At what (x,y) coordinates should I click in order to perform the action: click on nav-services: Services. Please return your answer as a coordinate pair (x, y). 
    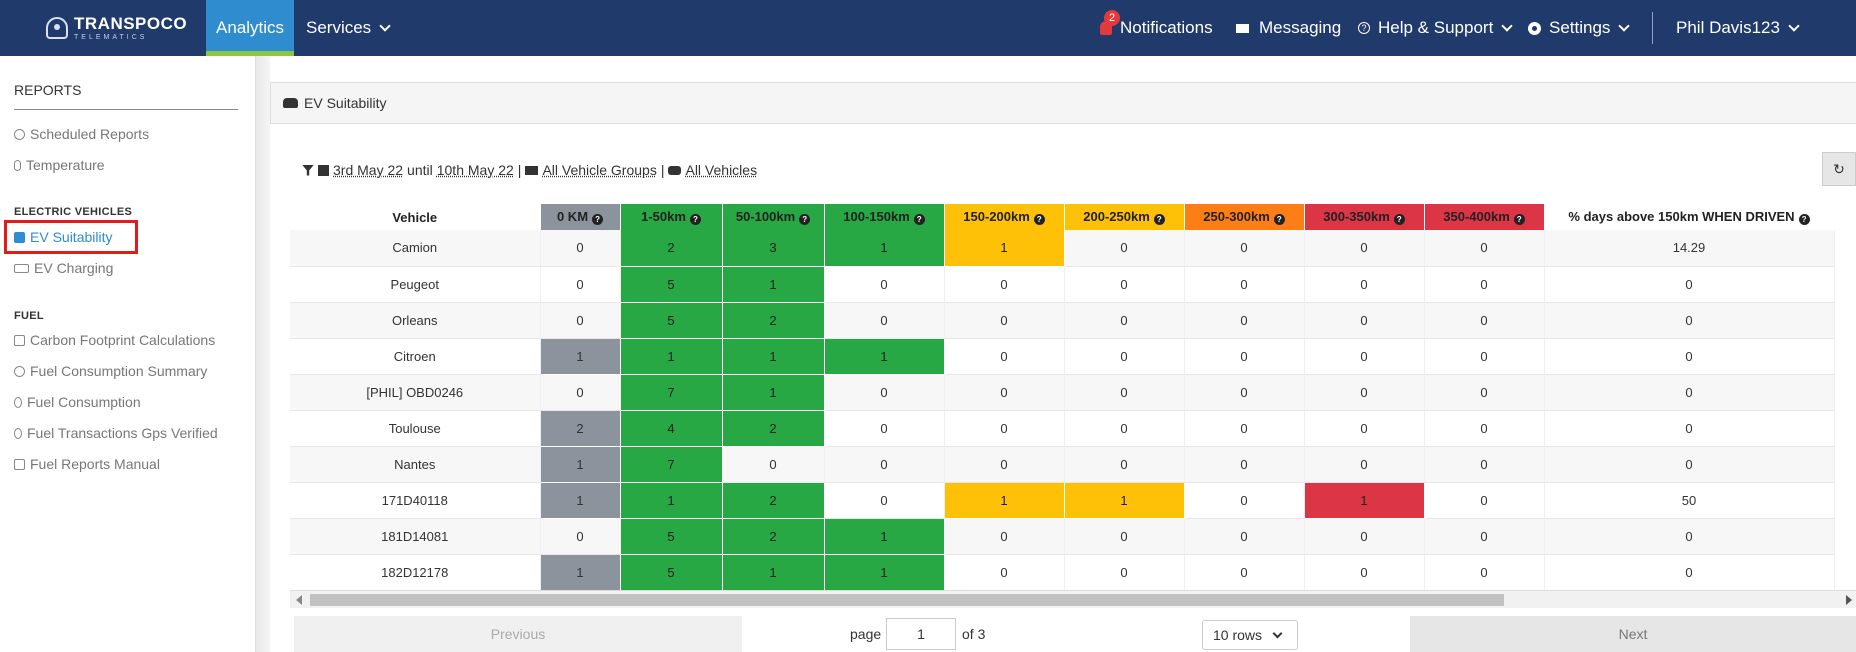
    Looking at the image, I should click on (348, 28).